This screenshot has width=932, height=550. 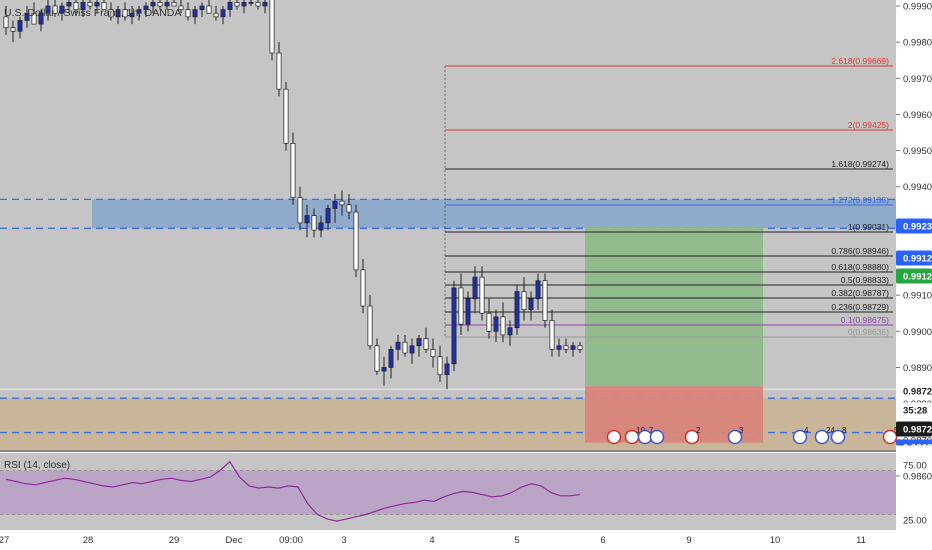 I want to click on fib-label-0.618: 0.618(0.98880), so click(x=860, y=267).